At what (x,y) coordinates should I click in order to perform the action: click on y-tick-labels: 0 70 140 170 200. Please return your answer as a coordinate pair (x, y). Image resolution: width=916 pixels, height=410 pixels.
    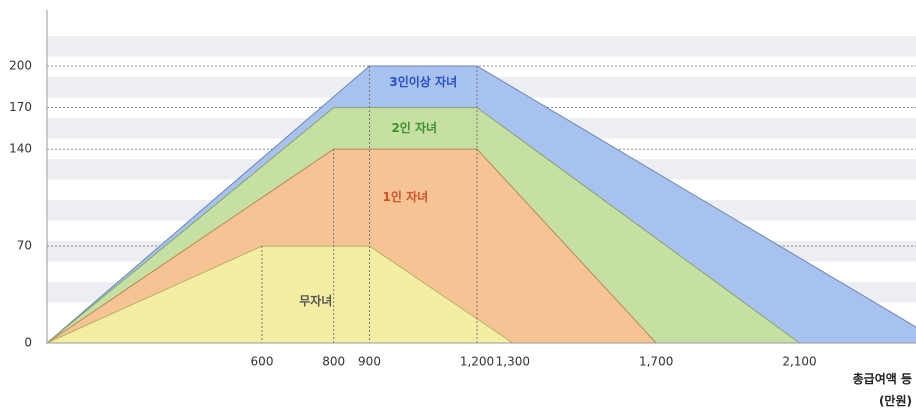
    Looking at the image, I should click on (20, 204).